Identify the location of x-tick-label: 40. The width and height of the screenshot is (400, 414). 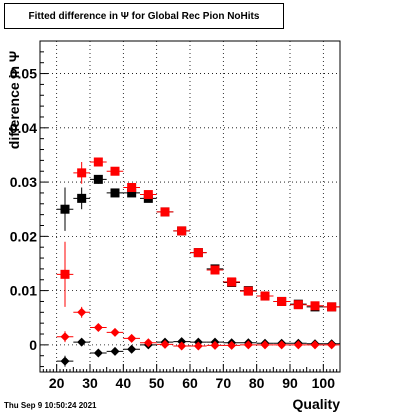
(124, 383).